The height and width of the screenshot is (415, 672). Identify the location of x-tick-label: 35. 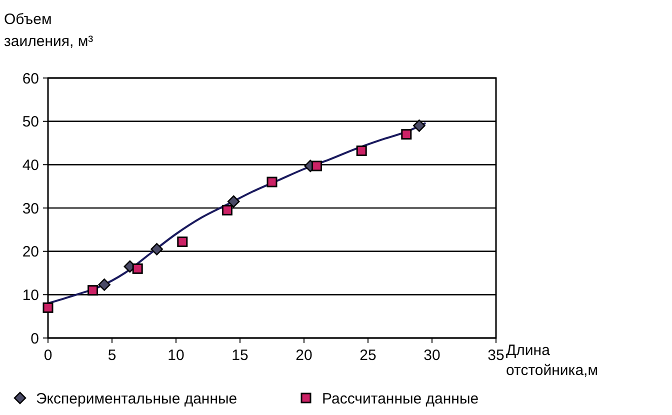
(496, 355).